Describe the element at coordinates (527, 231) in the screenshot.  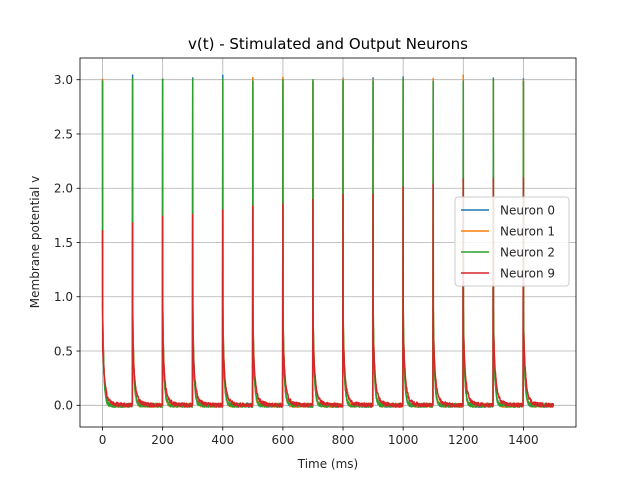
I see `legend-label: Neuron 1` at that location.